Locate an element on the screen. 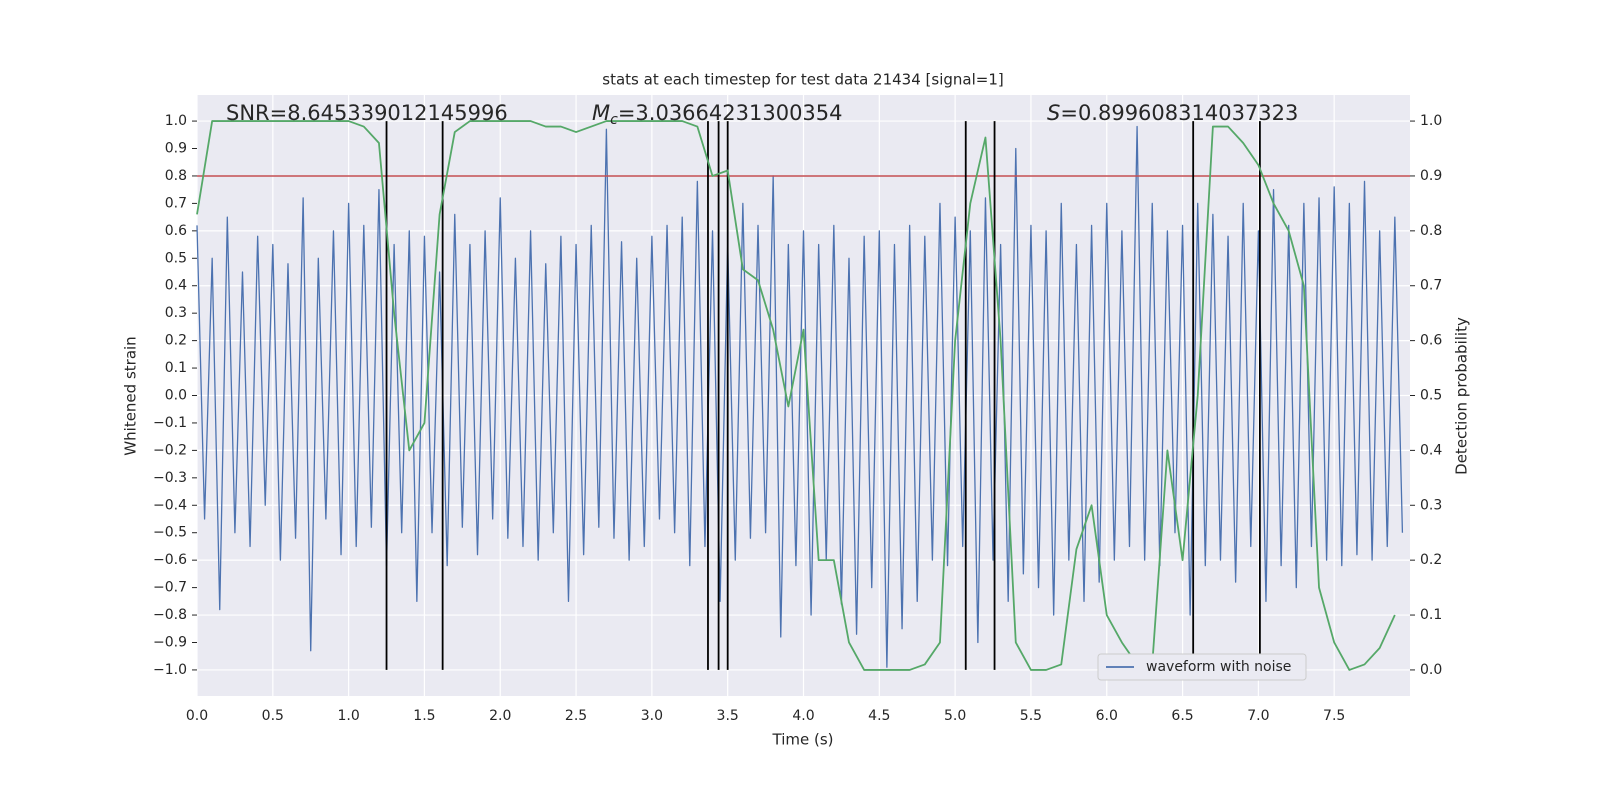  y-tick-label: 0.2 is located at coordinates (176, 341).